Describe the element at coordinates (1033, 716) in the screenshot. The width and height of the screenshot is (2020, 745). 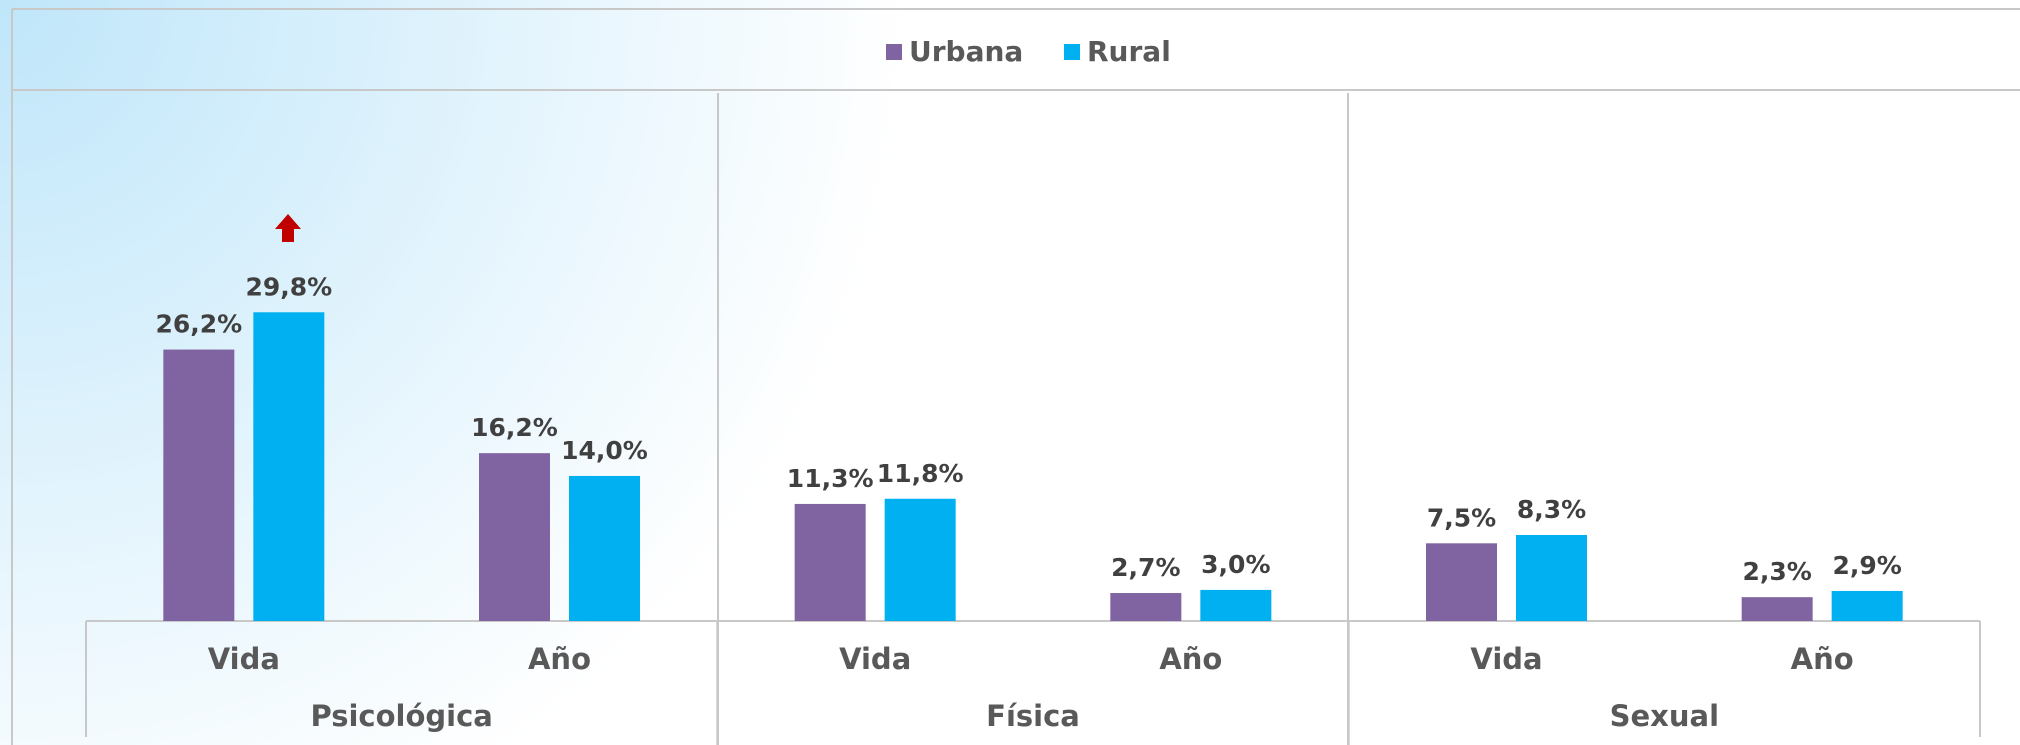
I see `group-label: Física` at that location.